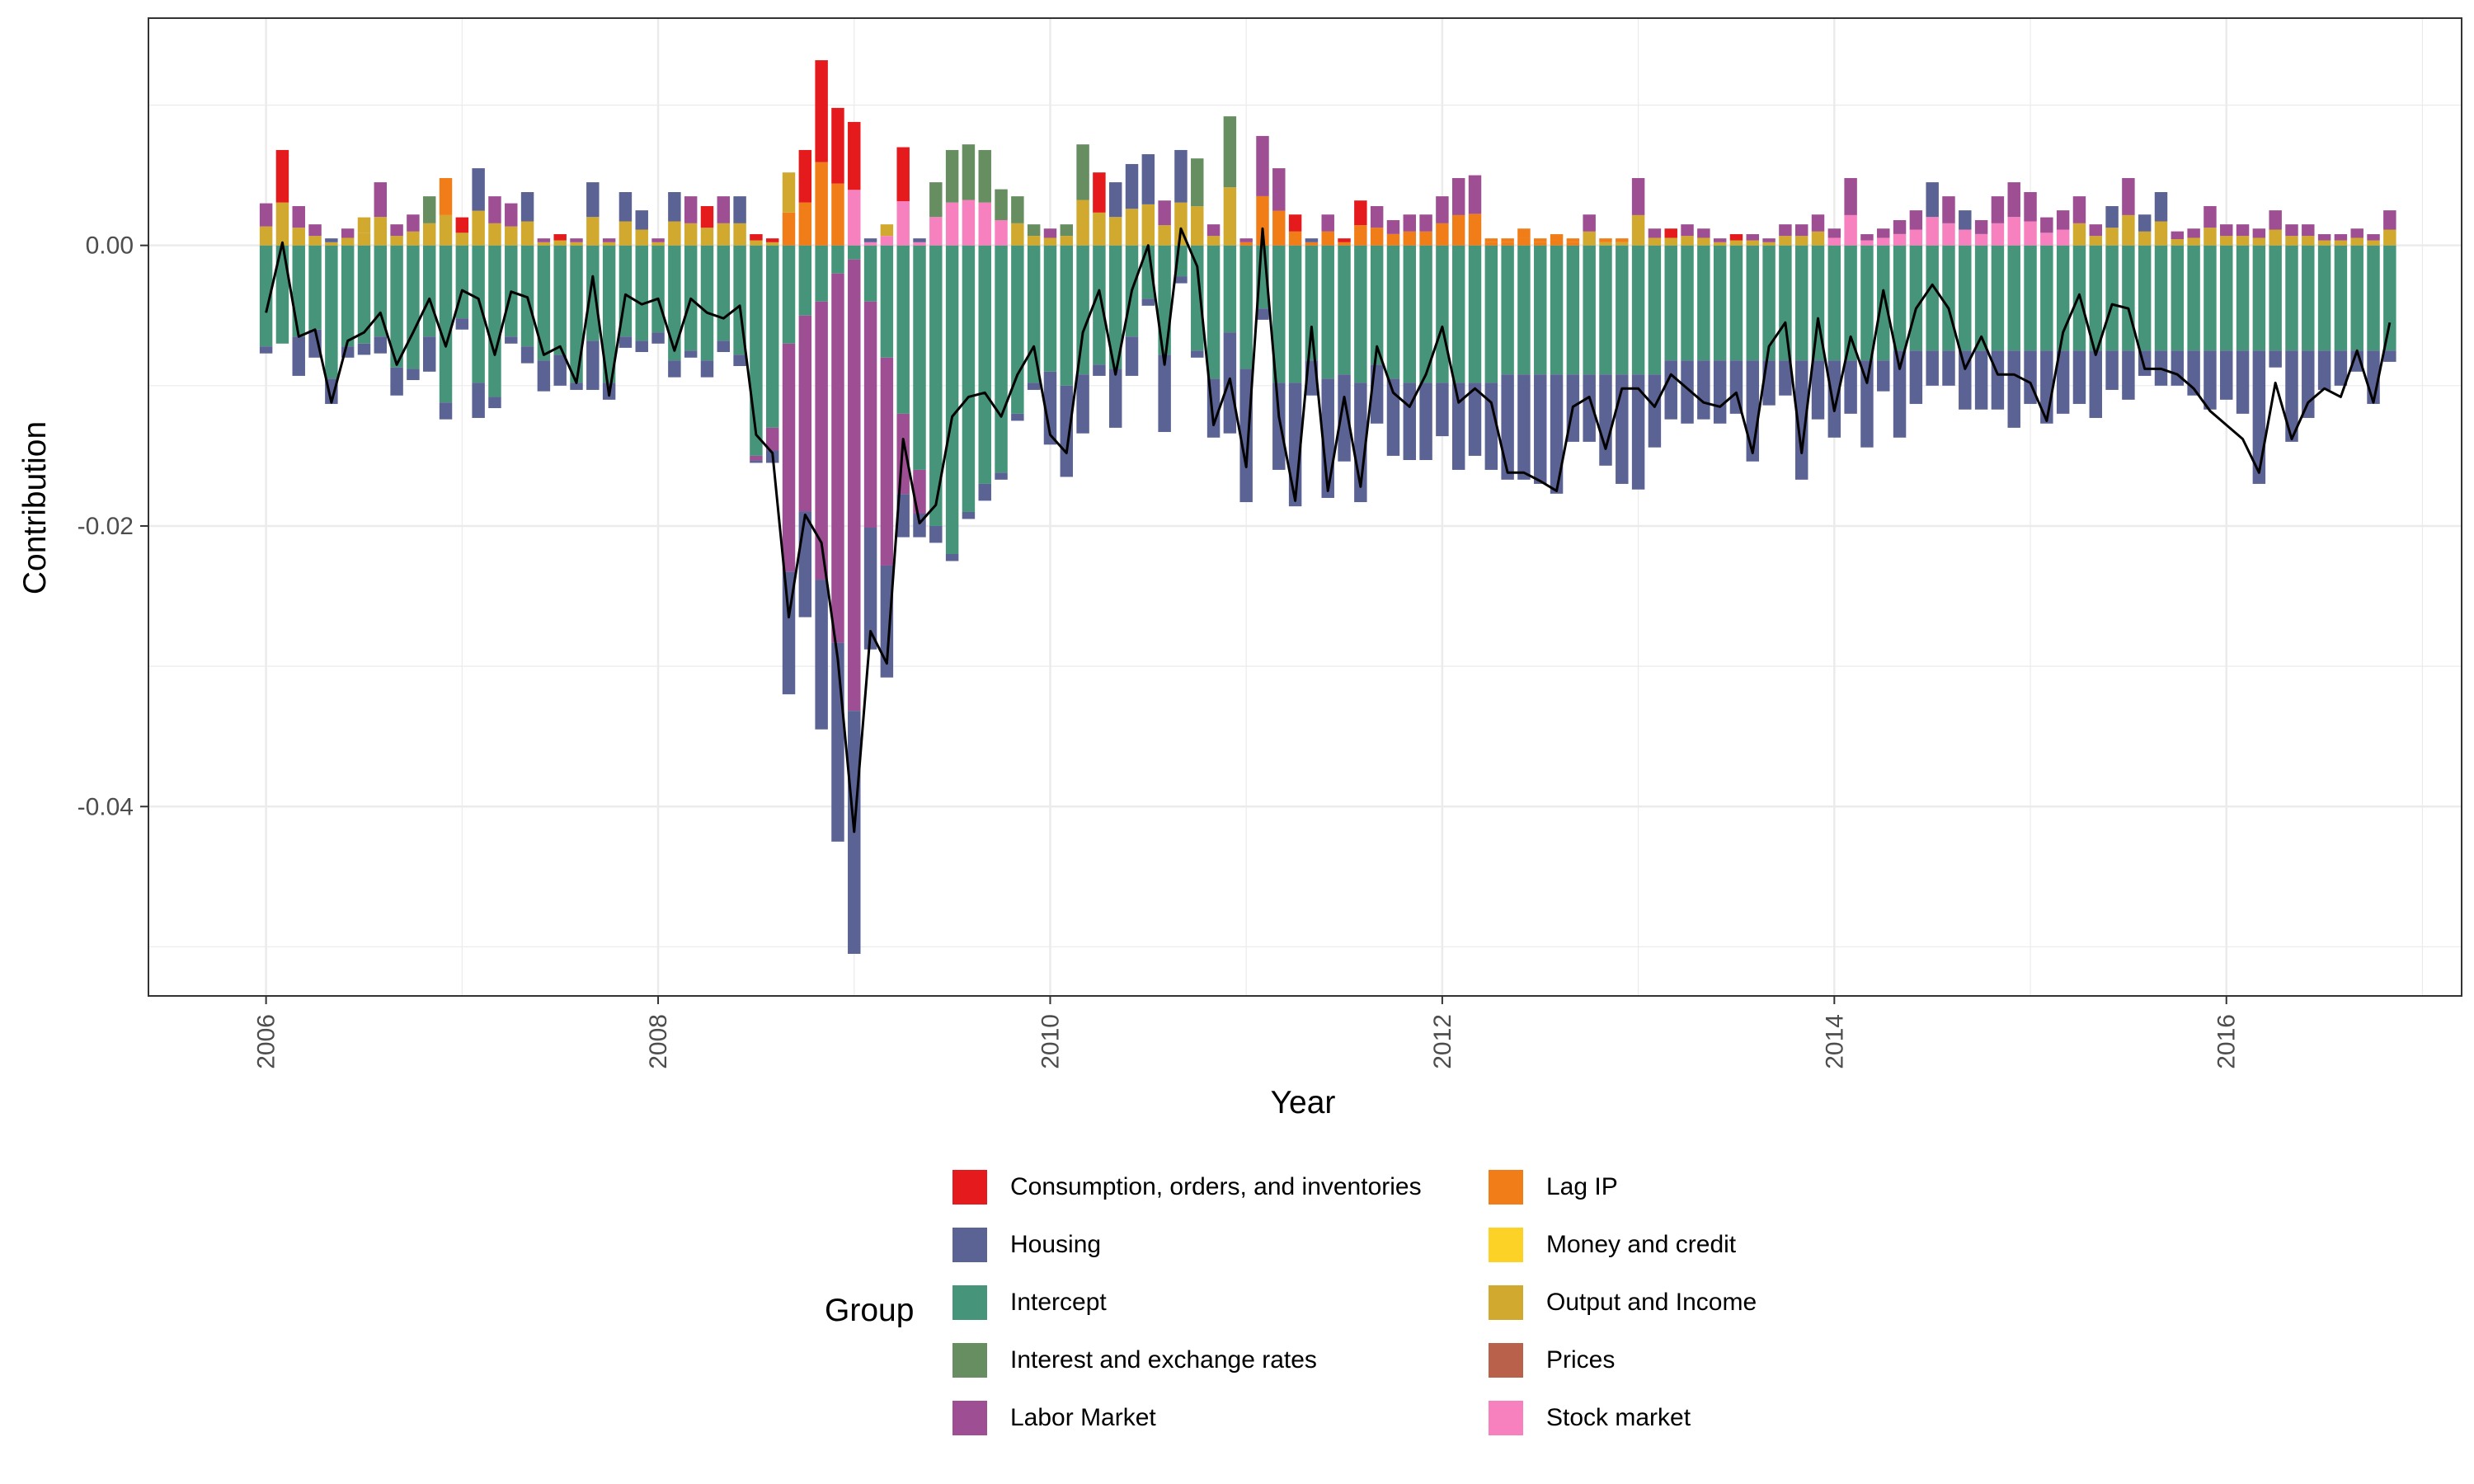 The image size is (2474, 1484). I want to click on legend-item: Interest and exchange rates, so click(1134, 1360).